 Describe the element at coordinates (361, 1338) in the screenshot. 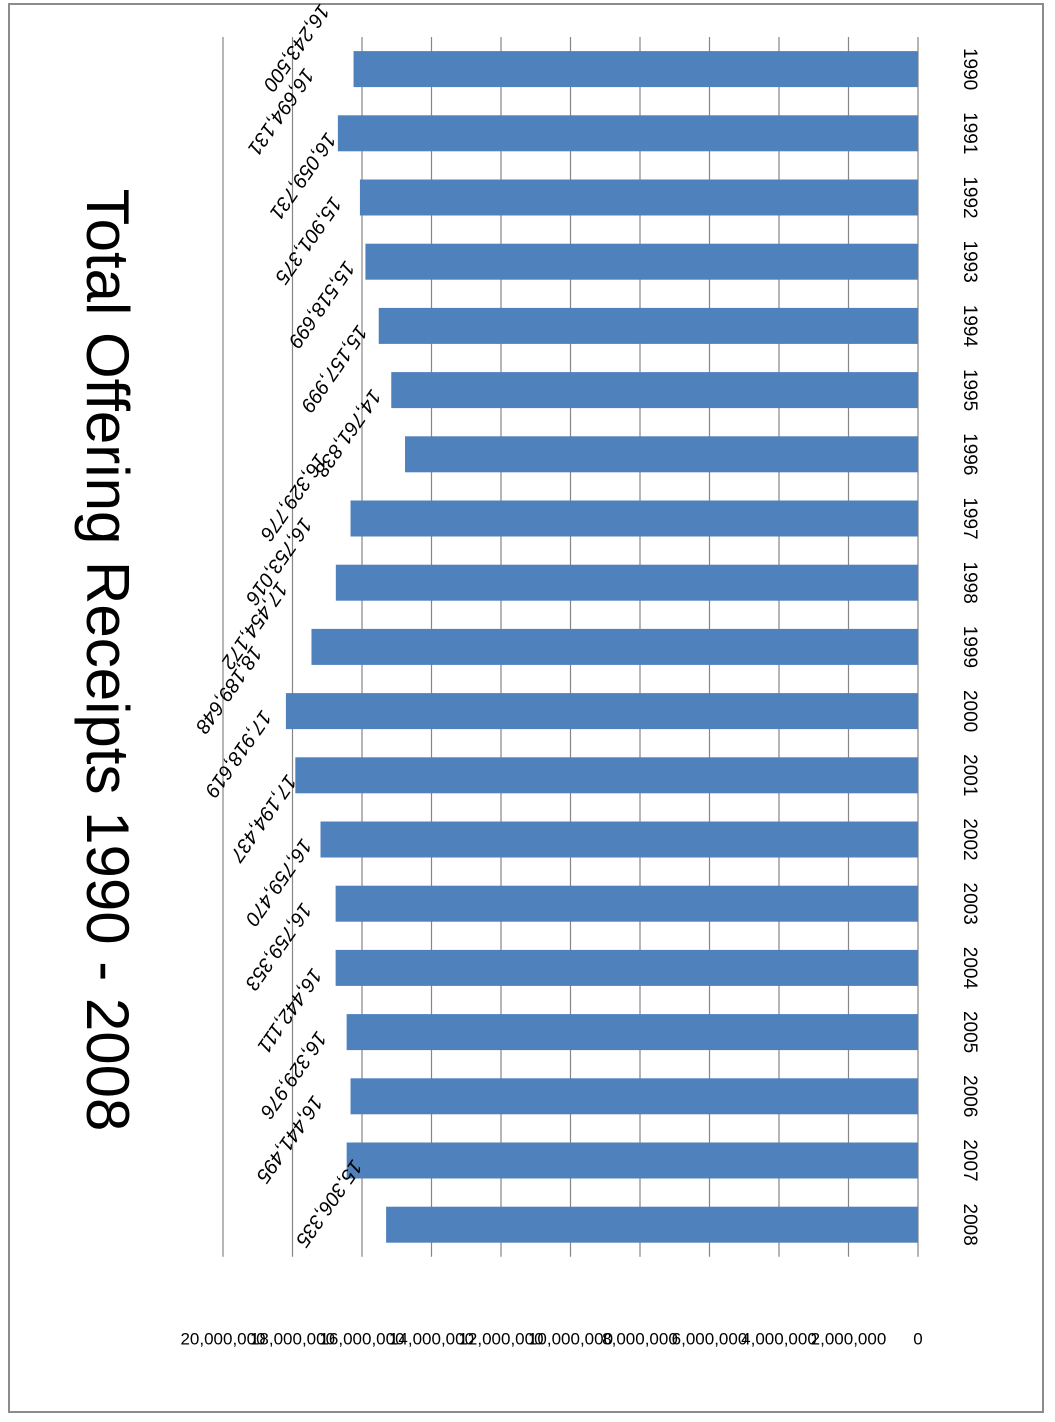

I see `y-tick-label: 16,000,000` at that location.